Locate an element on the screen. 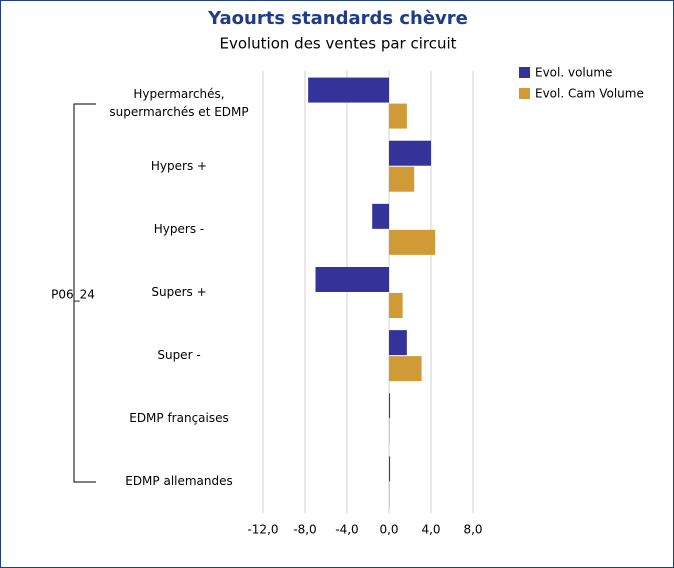  x-tick-label: -12,0 is located at coordinates (262, 530).